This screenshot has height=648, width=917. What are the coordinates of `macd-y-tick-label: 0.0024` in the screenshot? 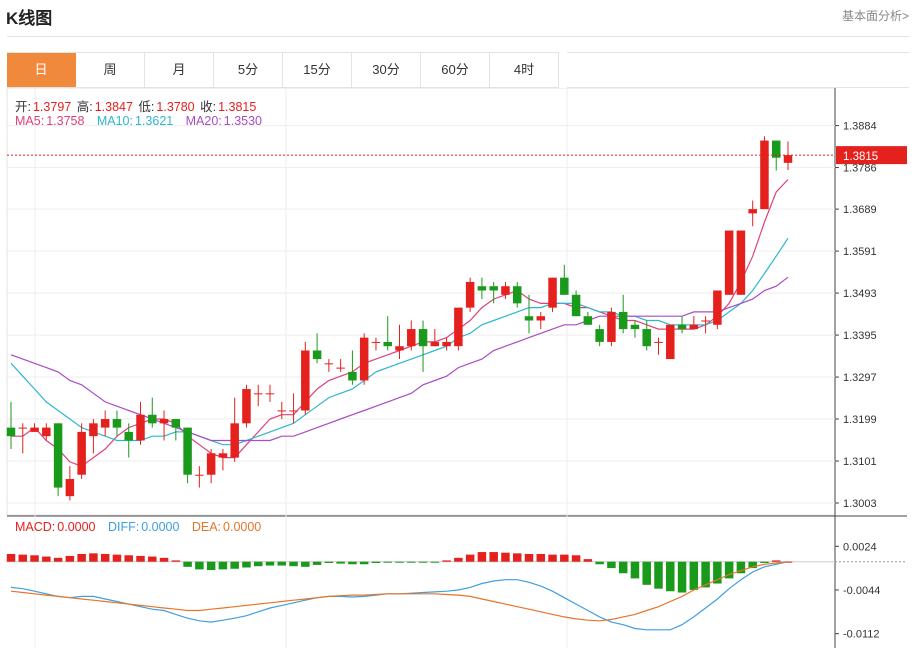 It's located at (860, 547).